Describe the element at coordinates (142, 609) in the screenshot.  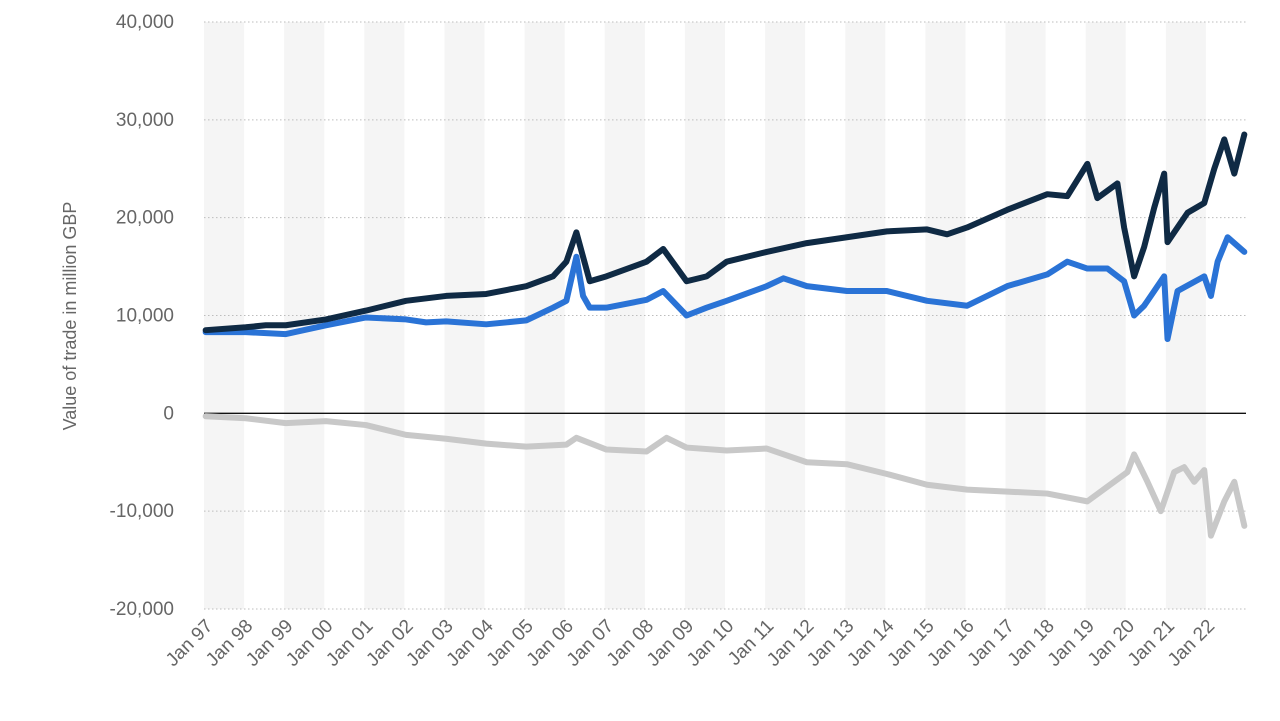
I see `y-tick-label: -20,000` at that location.